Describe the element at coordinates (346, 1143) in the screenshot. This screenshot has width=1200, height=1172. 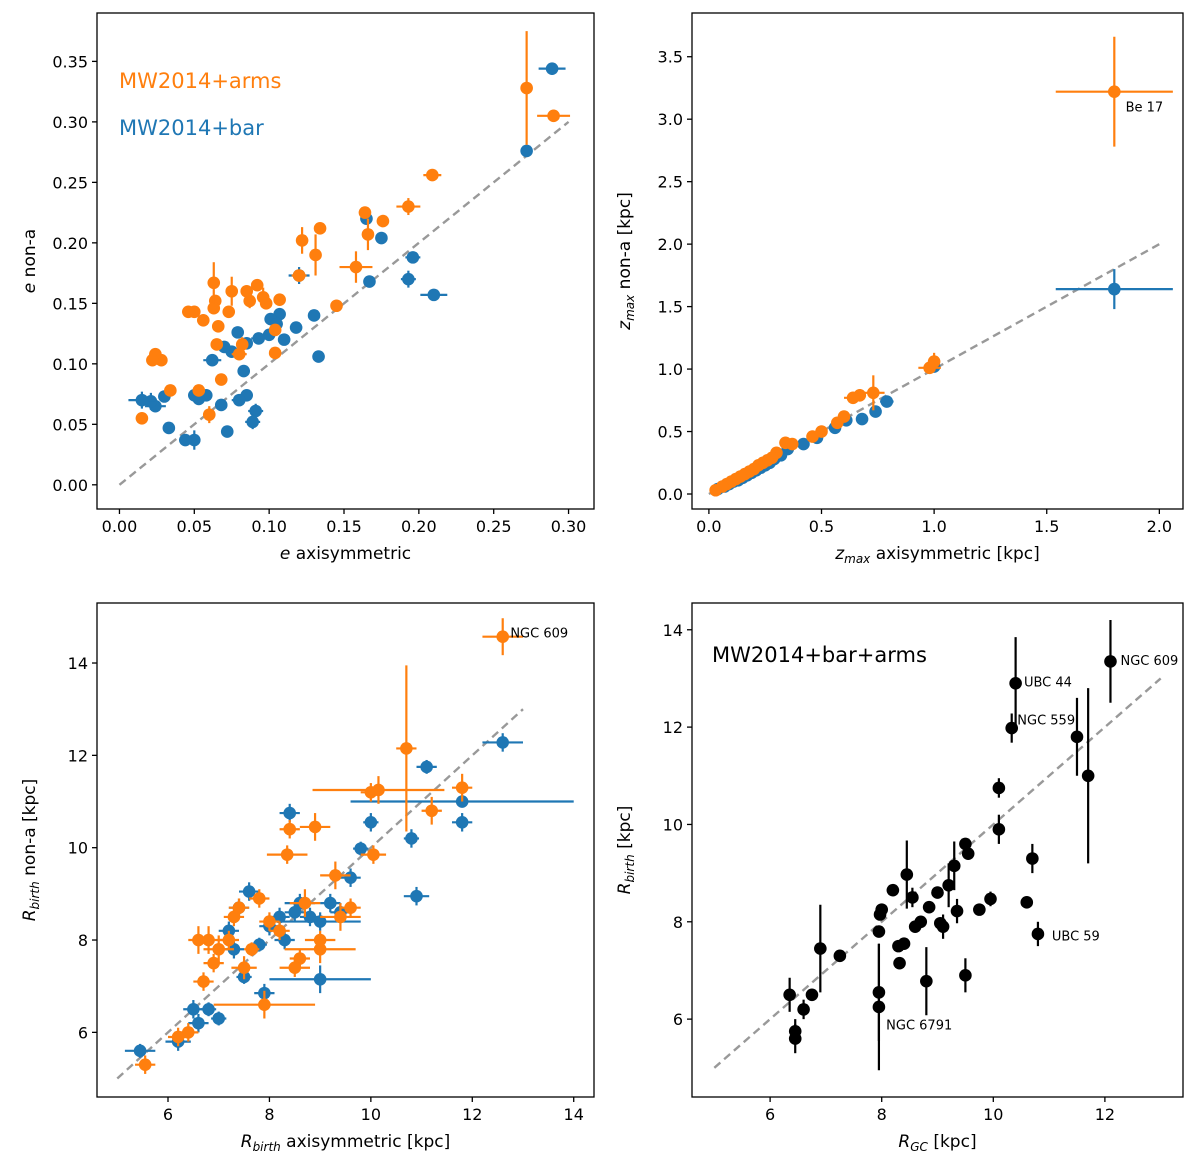
I see `x-axis-label: Rbirth axisymmetric [kpc]` at that location.